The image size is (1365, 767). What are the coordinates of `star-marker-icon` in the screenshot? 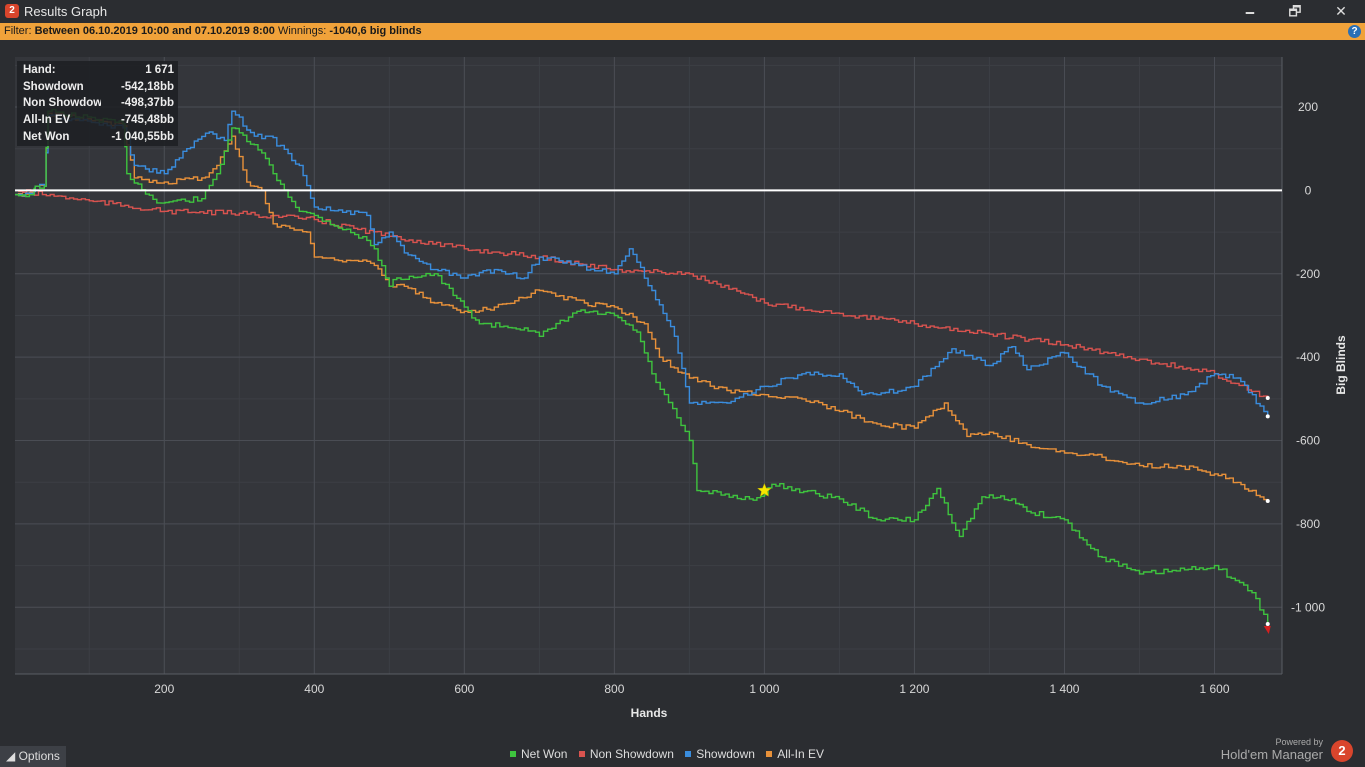 It's located at (764, 489).